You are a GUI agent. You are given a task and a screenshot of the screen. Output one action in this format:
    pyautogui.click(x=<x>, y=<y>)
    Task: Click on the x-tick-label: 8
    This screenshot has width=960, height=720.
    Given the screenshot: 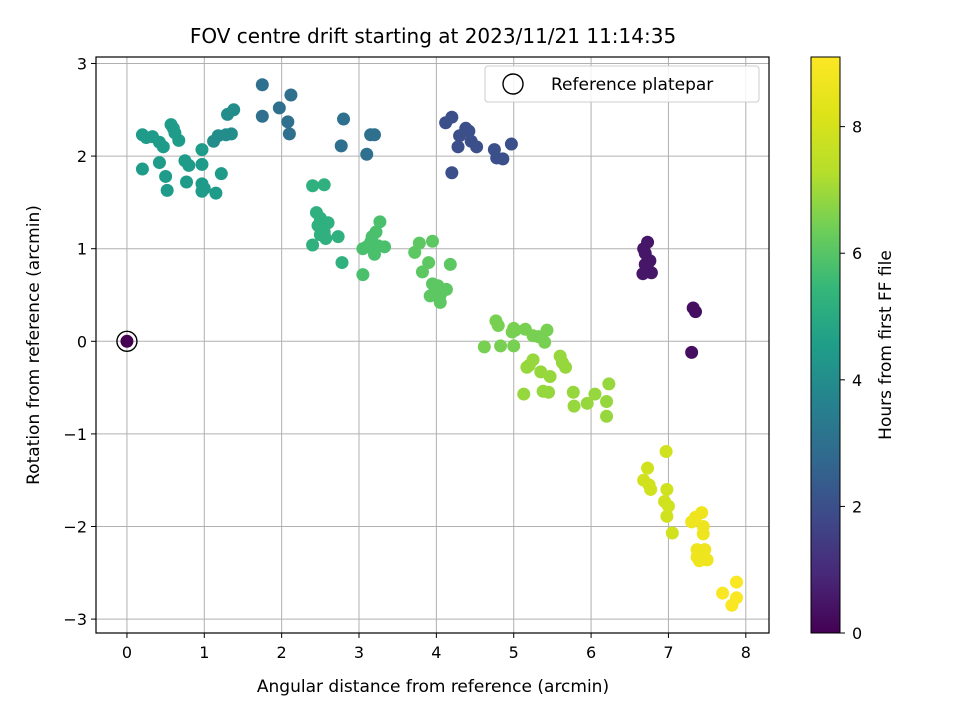 What is the action you would take?
    pyautogui.click(x=746, y=652)
    